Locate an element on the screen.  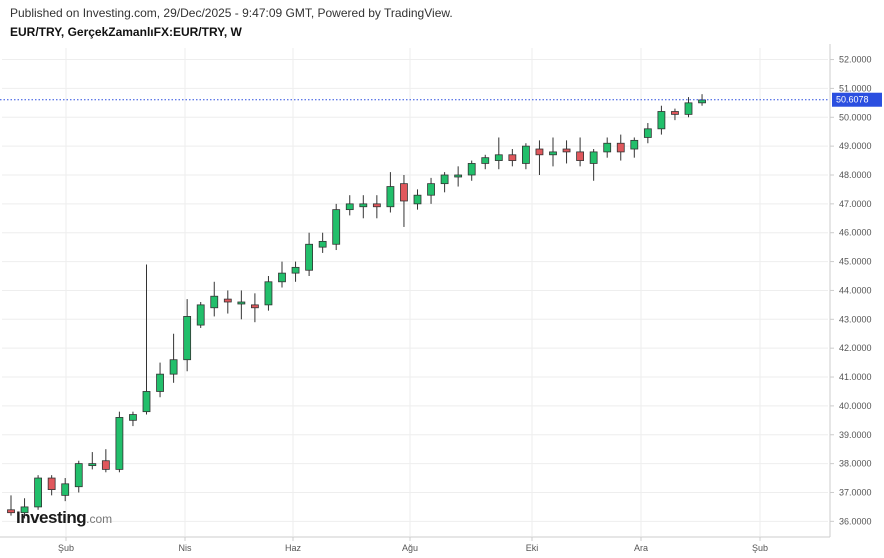
y-tick-label: 51.0000 is located at coordinates (855, 88).